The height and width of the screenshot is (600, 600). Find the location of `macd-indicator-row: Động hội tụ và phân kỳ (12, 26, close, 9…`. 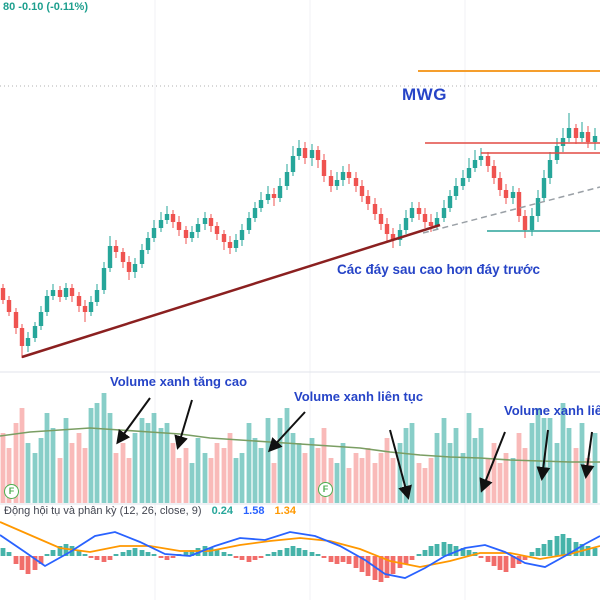

macd-indicator-row: Động hội tụ và phân kỳ (12, 26, close, 9… is located at coordinates (150, 511).